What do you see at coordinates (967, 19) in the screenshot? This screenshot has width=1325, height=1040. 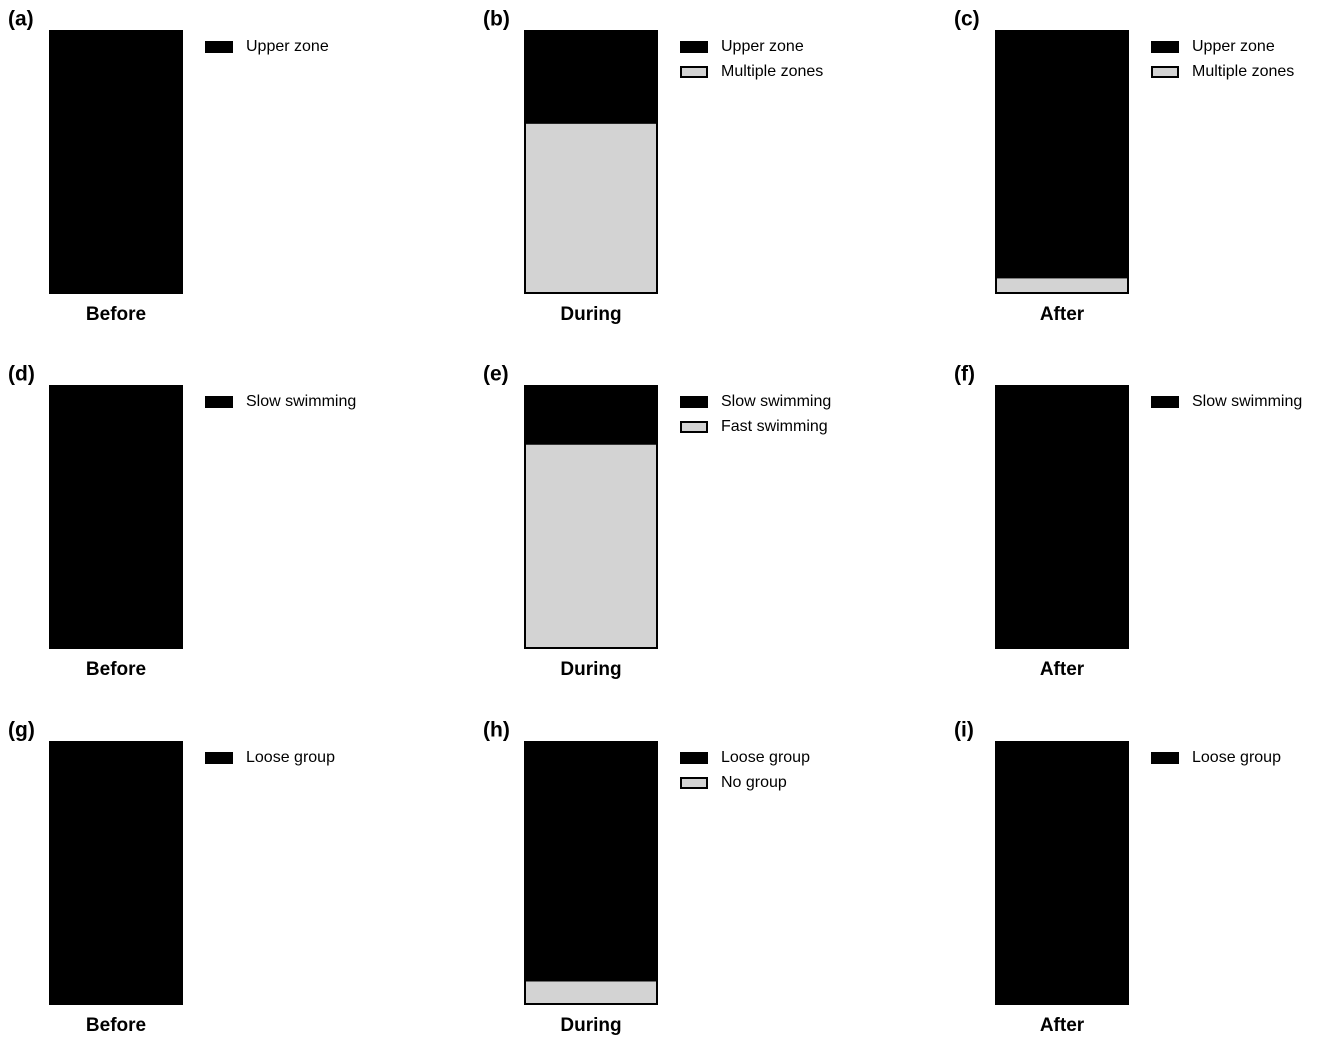 I see `panel-label: (c)` at bounding box center [967, 19].